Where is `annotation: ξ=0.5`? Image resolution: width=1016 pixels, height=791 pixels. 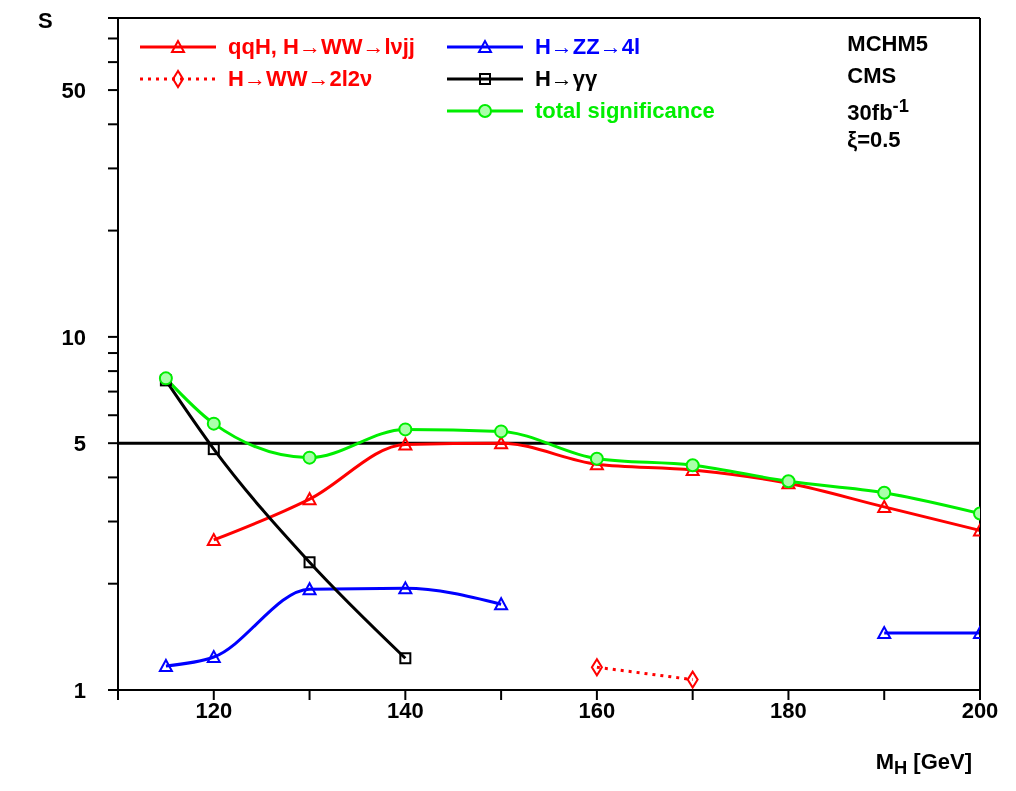
annotation: ξ=0.5 is located at coordinates (874, 140).